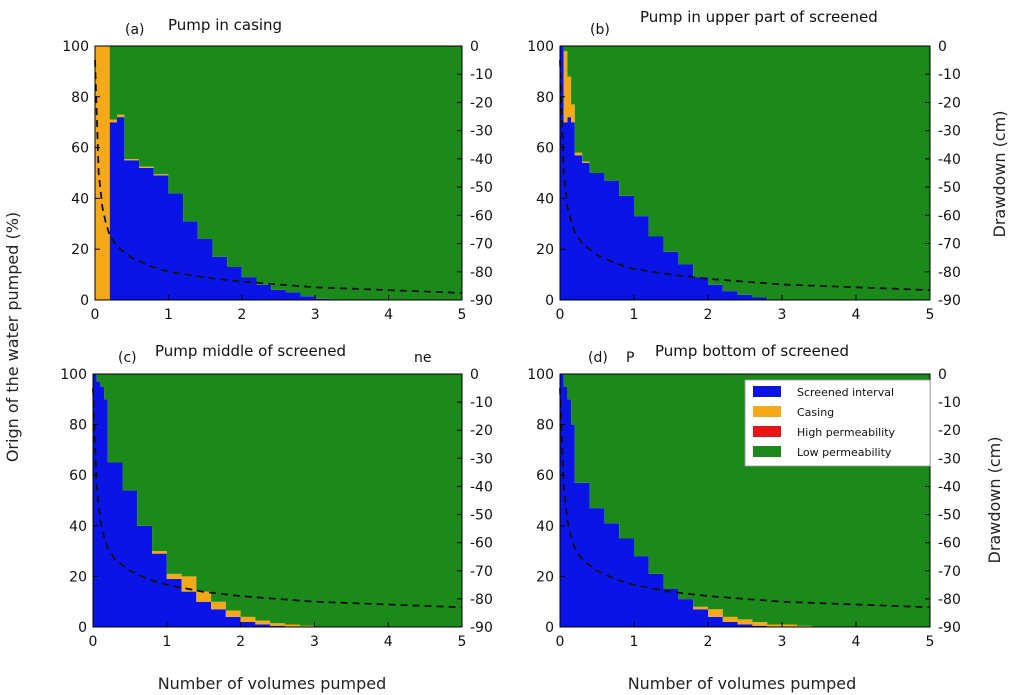  Describe the element at coordinates (598, 358) in the screenshot. I see `panel-label: (d)` at that location.